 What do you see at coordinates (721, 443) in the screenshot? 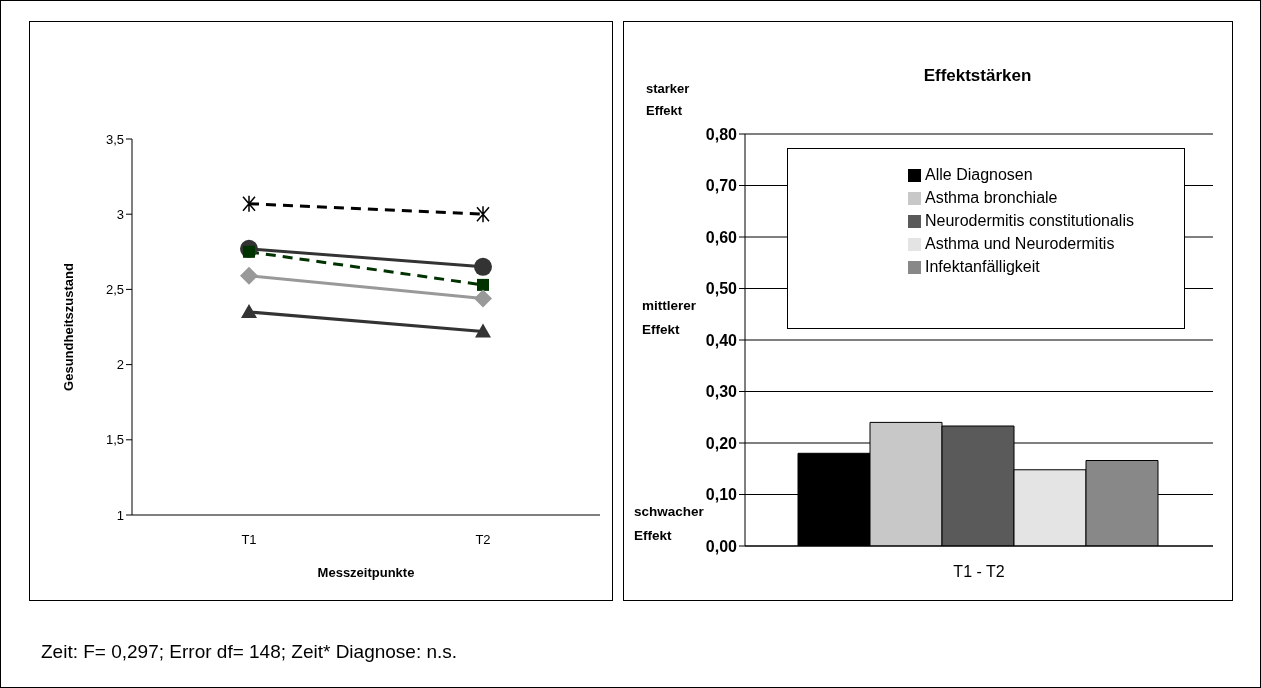
I see `y-tick-label: 0,20` at bounding box center [721, 443].